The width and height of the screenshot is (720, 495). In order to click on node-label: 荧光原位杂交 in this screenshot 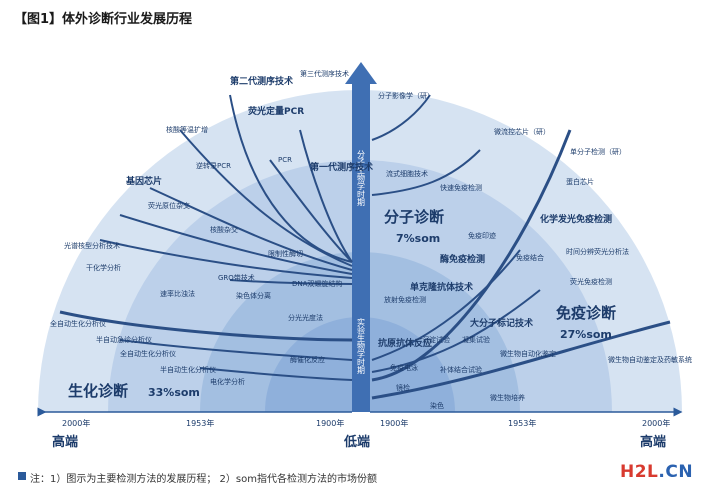, I will do `click(169, 205)`.